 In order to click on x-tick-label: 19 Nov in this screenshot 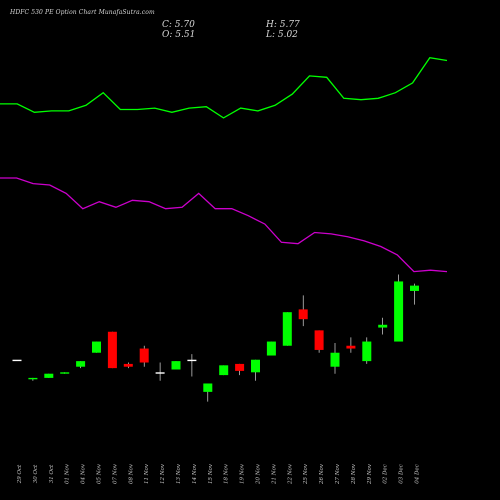, I will do `click(243, 473)`.